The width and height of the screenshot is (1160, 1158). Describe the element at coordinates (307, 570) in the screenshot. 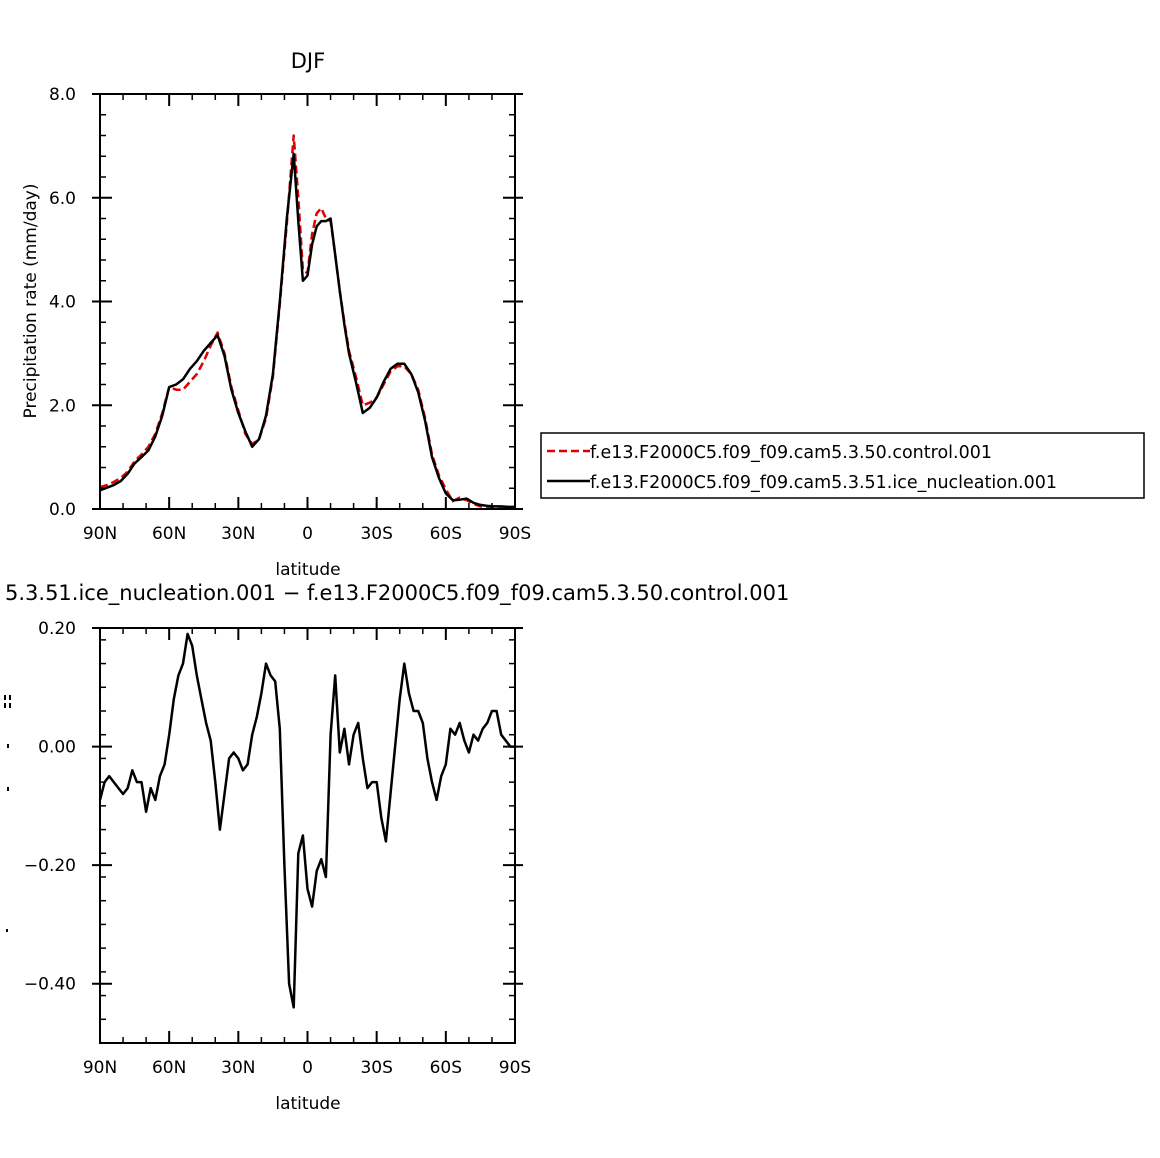

I see `top-x-axis-label: latitude` at that location.